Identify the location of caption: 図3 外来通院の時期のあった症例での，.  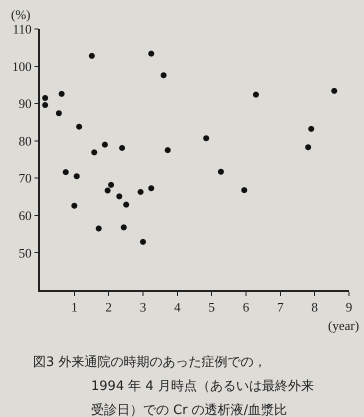
(149, 362).